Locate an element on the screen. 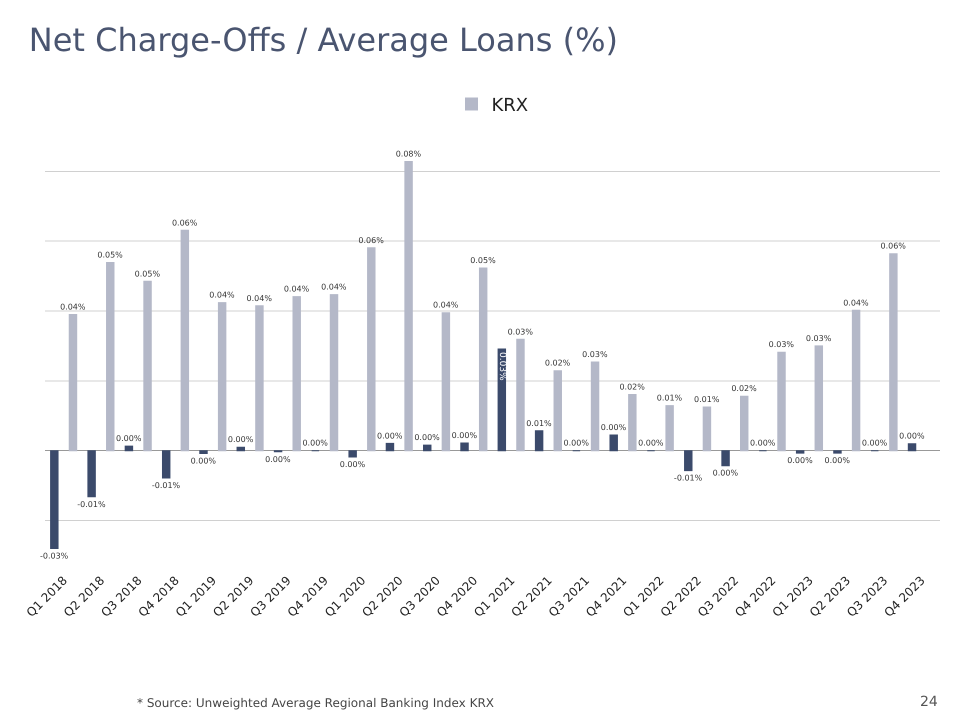 The width and height of the screenshot is (960, 720). chart-title: Net Charge-Offs / Average Loans (%) is located at coordinates (323, 40).